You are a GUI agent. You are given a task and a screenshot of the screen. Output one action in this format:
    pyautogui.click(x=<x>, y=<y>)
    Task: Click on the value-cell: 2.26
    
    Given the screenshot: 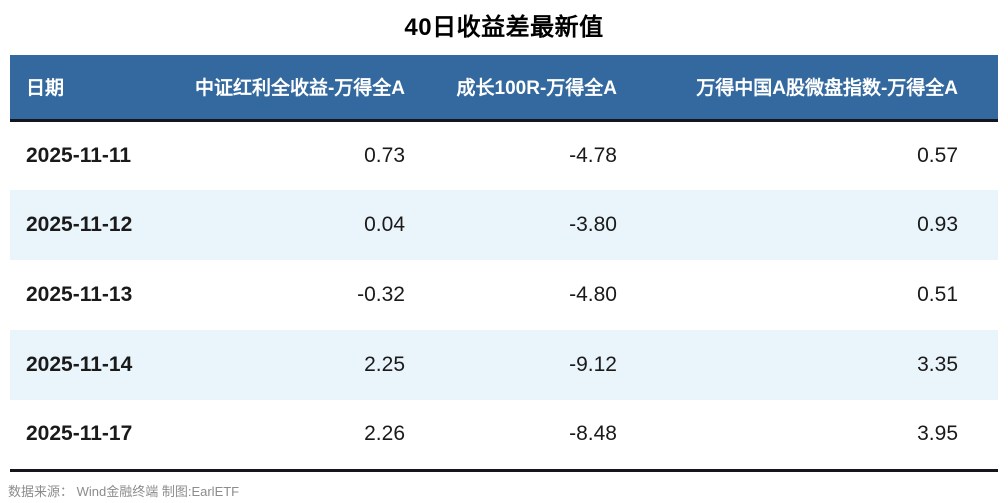 What is the action you would take?
    pyautogui.click(x=302, y=435)
    